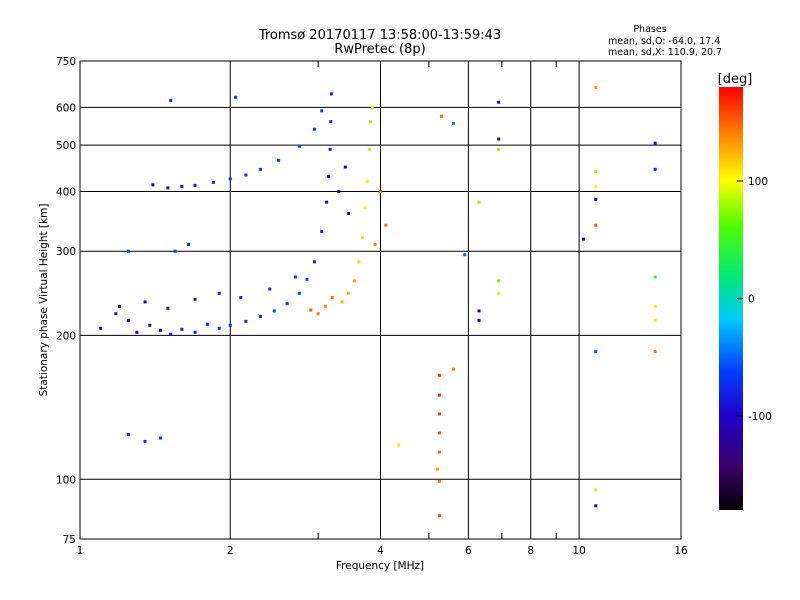  I want to click on colorbar-tick-label: 0, so click(751, 300).